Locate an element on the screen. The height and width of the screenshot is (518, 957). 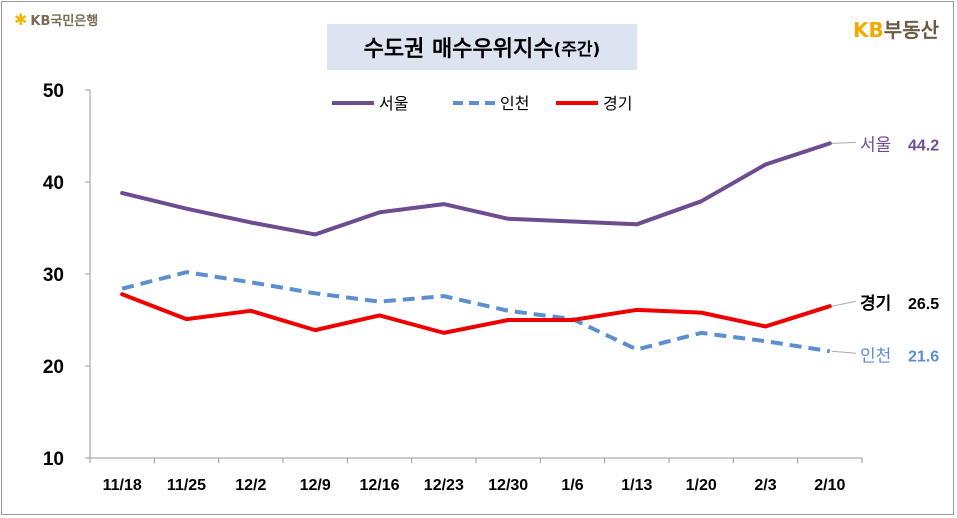
x-tick-label: 12/2 is located at coordinates (250, 485).